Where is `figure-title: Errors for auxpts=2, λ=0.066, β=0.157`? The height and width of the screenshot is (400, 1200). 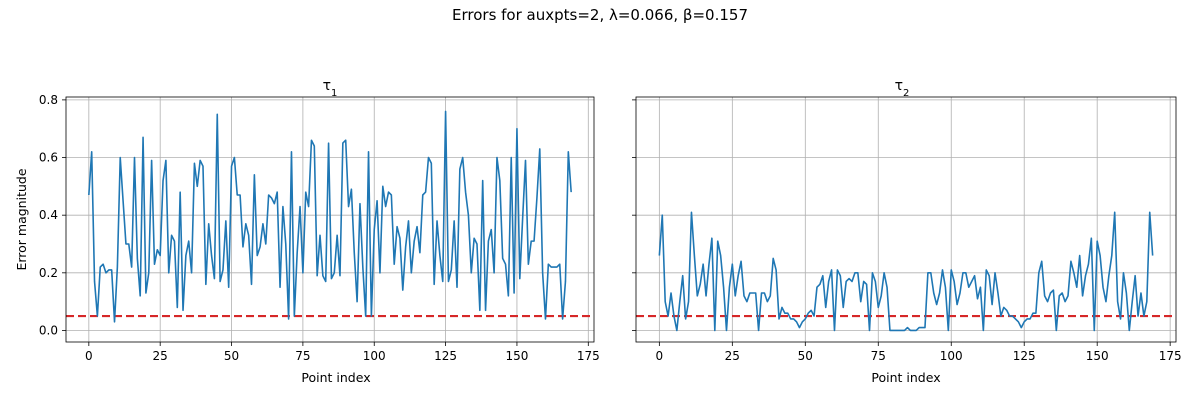 figure-title: Errors for auxpts=2, λ=0.066, β=0.157 is located at coordinates (600, 15).